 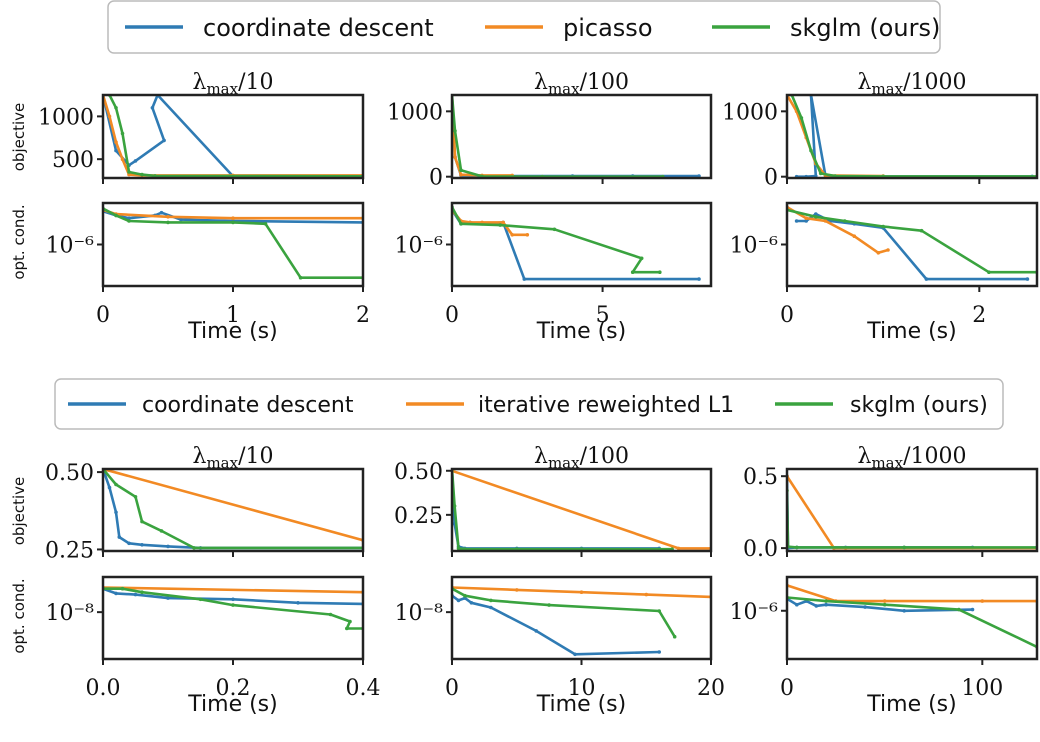 What do you see at coordinates (19, 615) in the screenshot?
I see `ylabel-optcond-bottom: opt. cond.` at bounding box center [19, 615].